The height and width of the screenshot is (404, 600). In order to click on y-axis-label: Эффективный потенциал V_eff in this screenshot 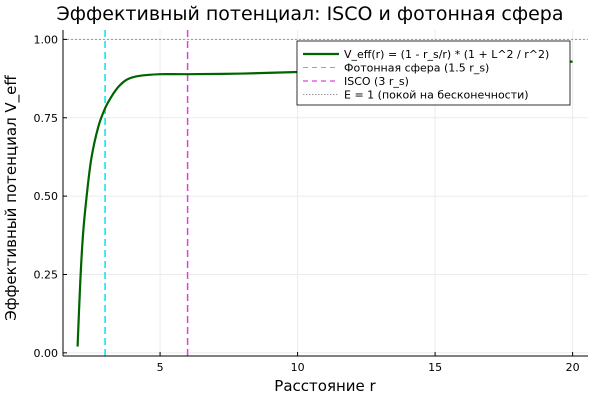, I will do `click(11, 198)`.